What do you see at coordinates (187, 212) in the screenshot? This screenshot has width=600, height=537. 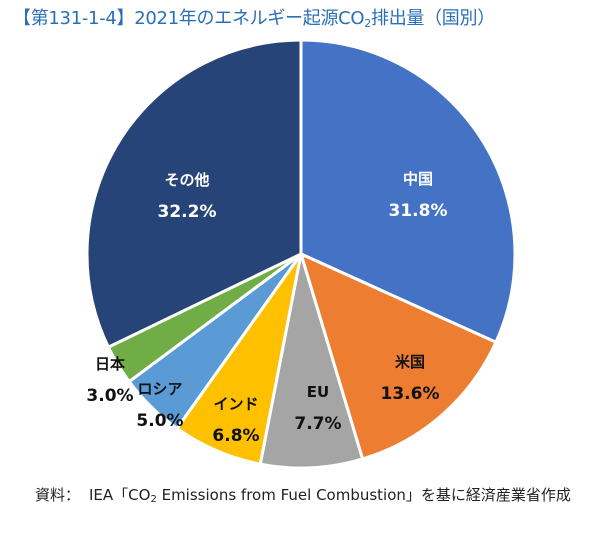 I see `slice-value-other: 32.2%` at bounding box center [187, 212].